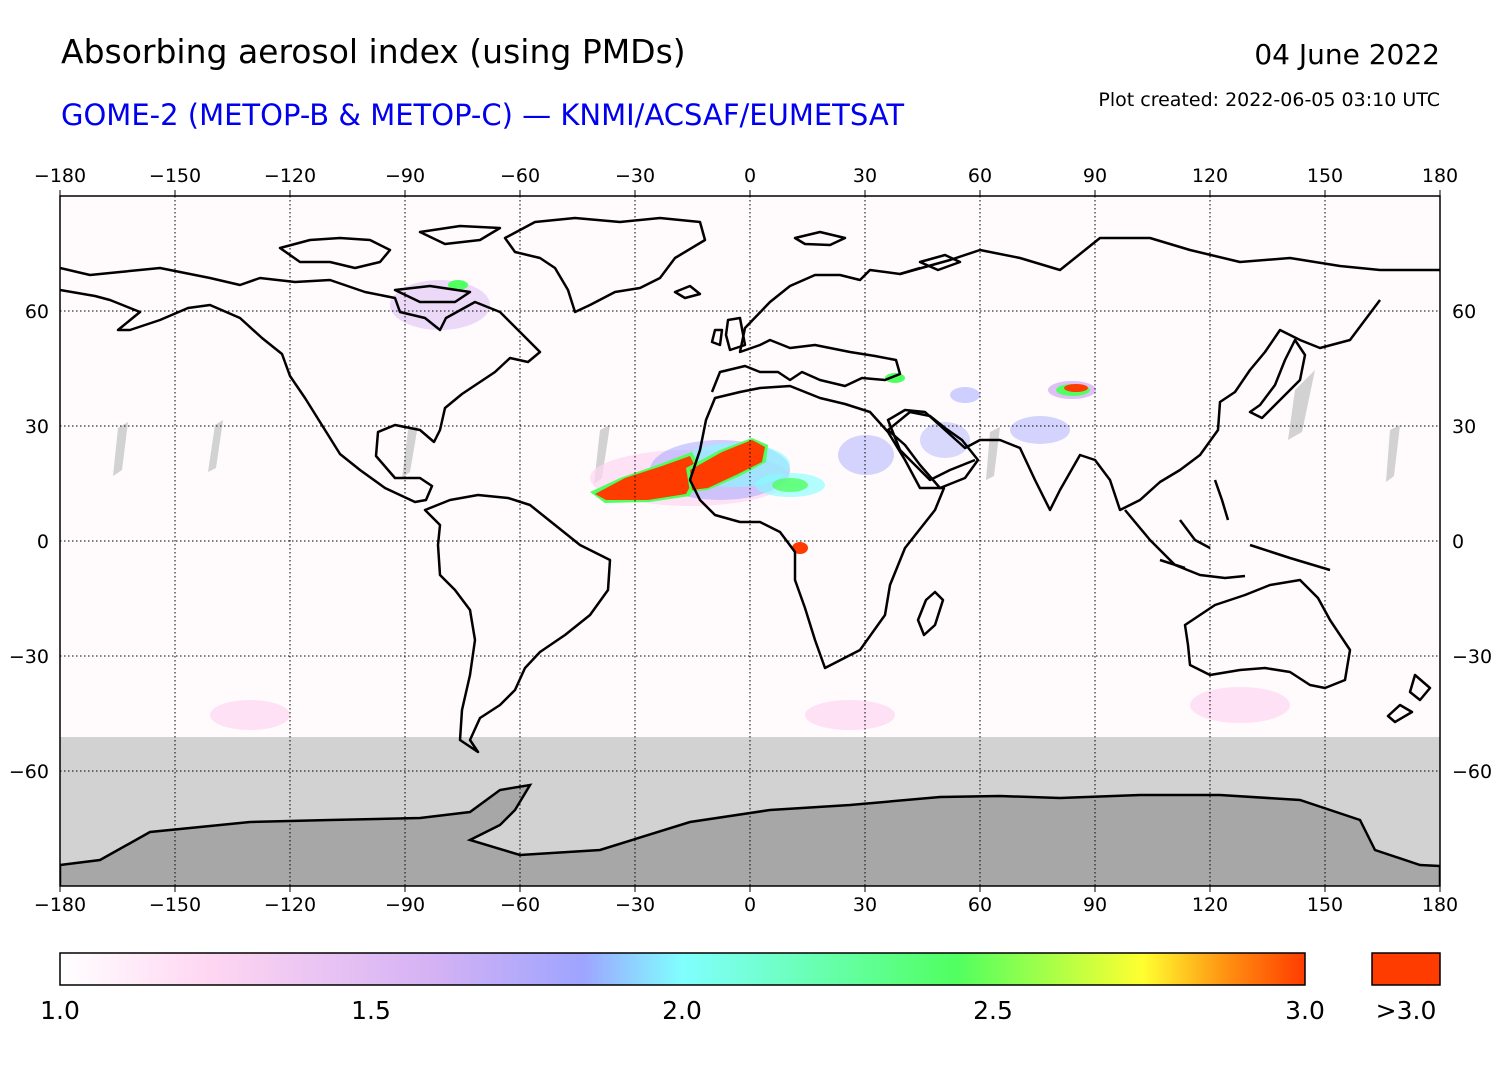 The width and height of the screenshot is (1500, 1065). I want to click on map-date: 04 June 2022, so click(1347, 54).